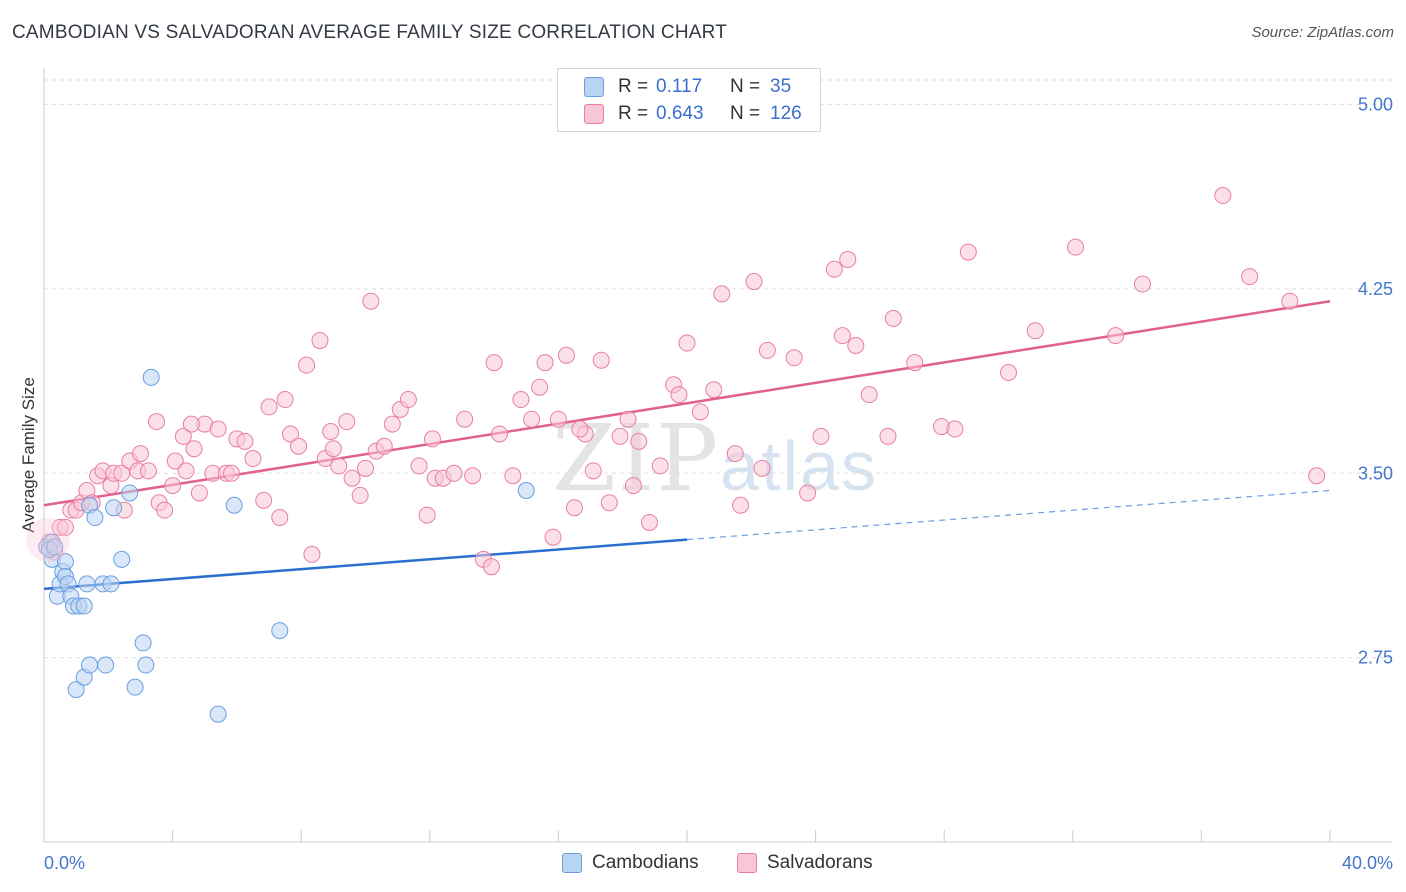 The width and height of the screenshot is (1406, 892). I want to click on y-tick-label: 5.00, so click(1375, 105).